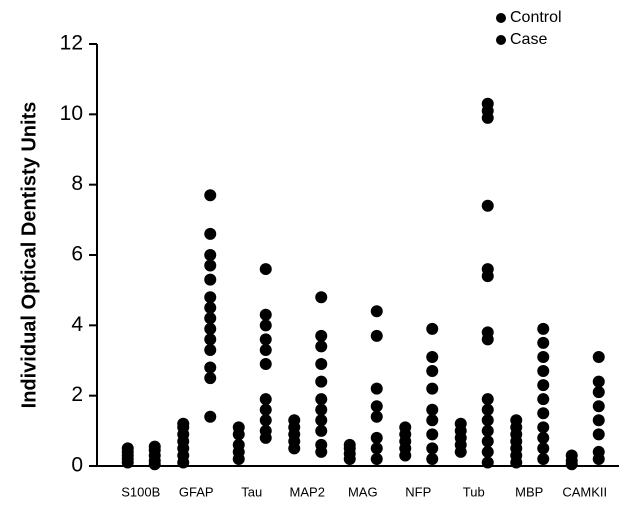  I want to click on x-tick-label: NFP, so click(418, 491).